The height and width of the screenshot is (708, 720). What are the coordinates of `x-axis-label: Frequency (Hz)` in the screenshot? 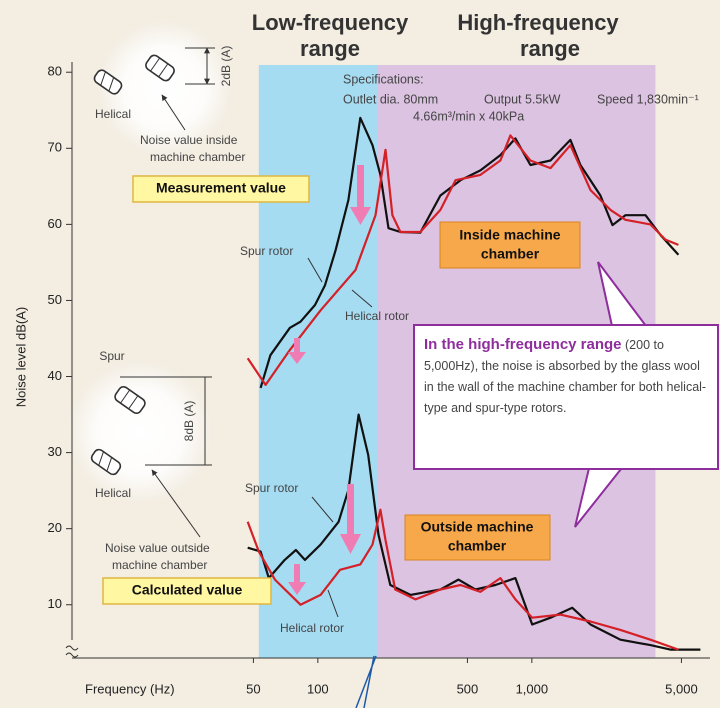 It's located at (130, 688).